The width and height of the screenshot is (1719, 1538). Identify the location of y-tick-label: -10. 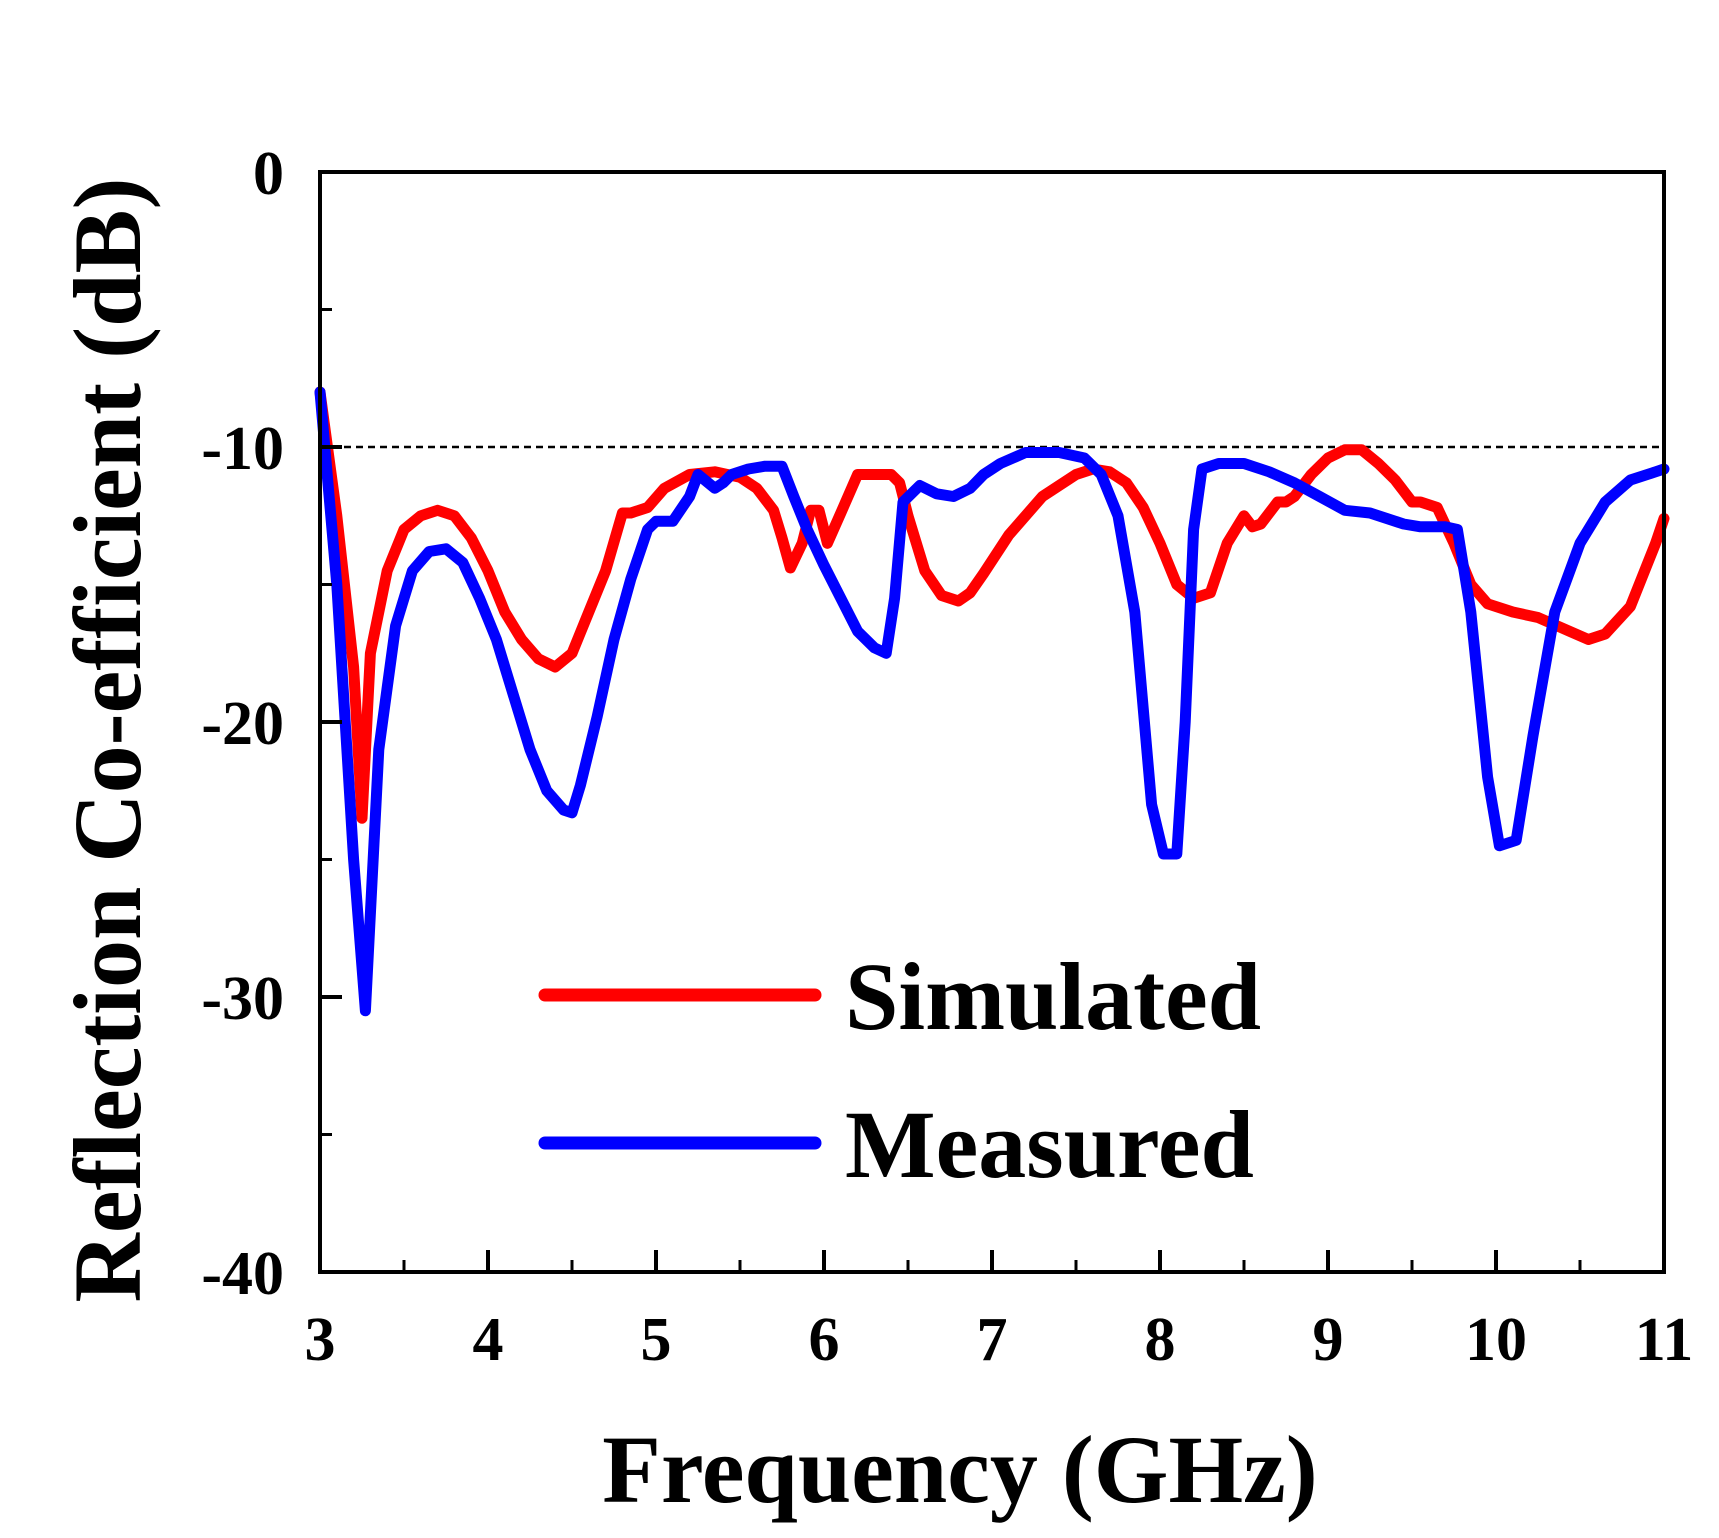
(242, 449).